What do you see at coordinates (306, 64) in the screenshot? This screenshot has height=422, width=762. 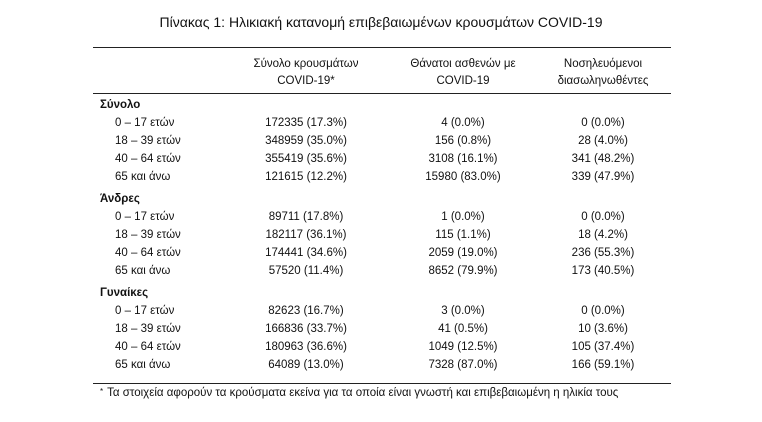 I see `column-header-cases-line1: Σύνολο κρουσμάτων` at bounding box center [306, 64].